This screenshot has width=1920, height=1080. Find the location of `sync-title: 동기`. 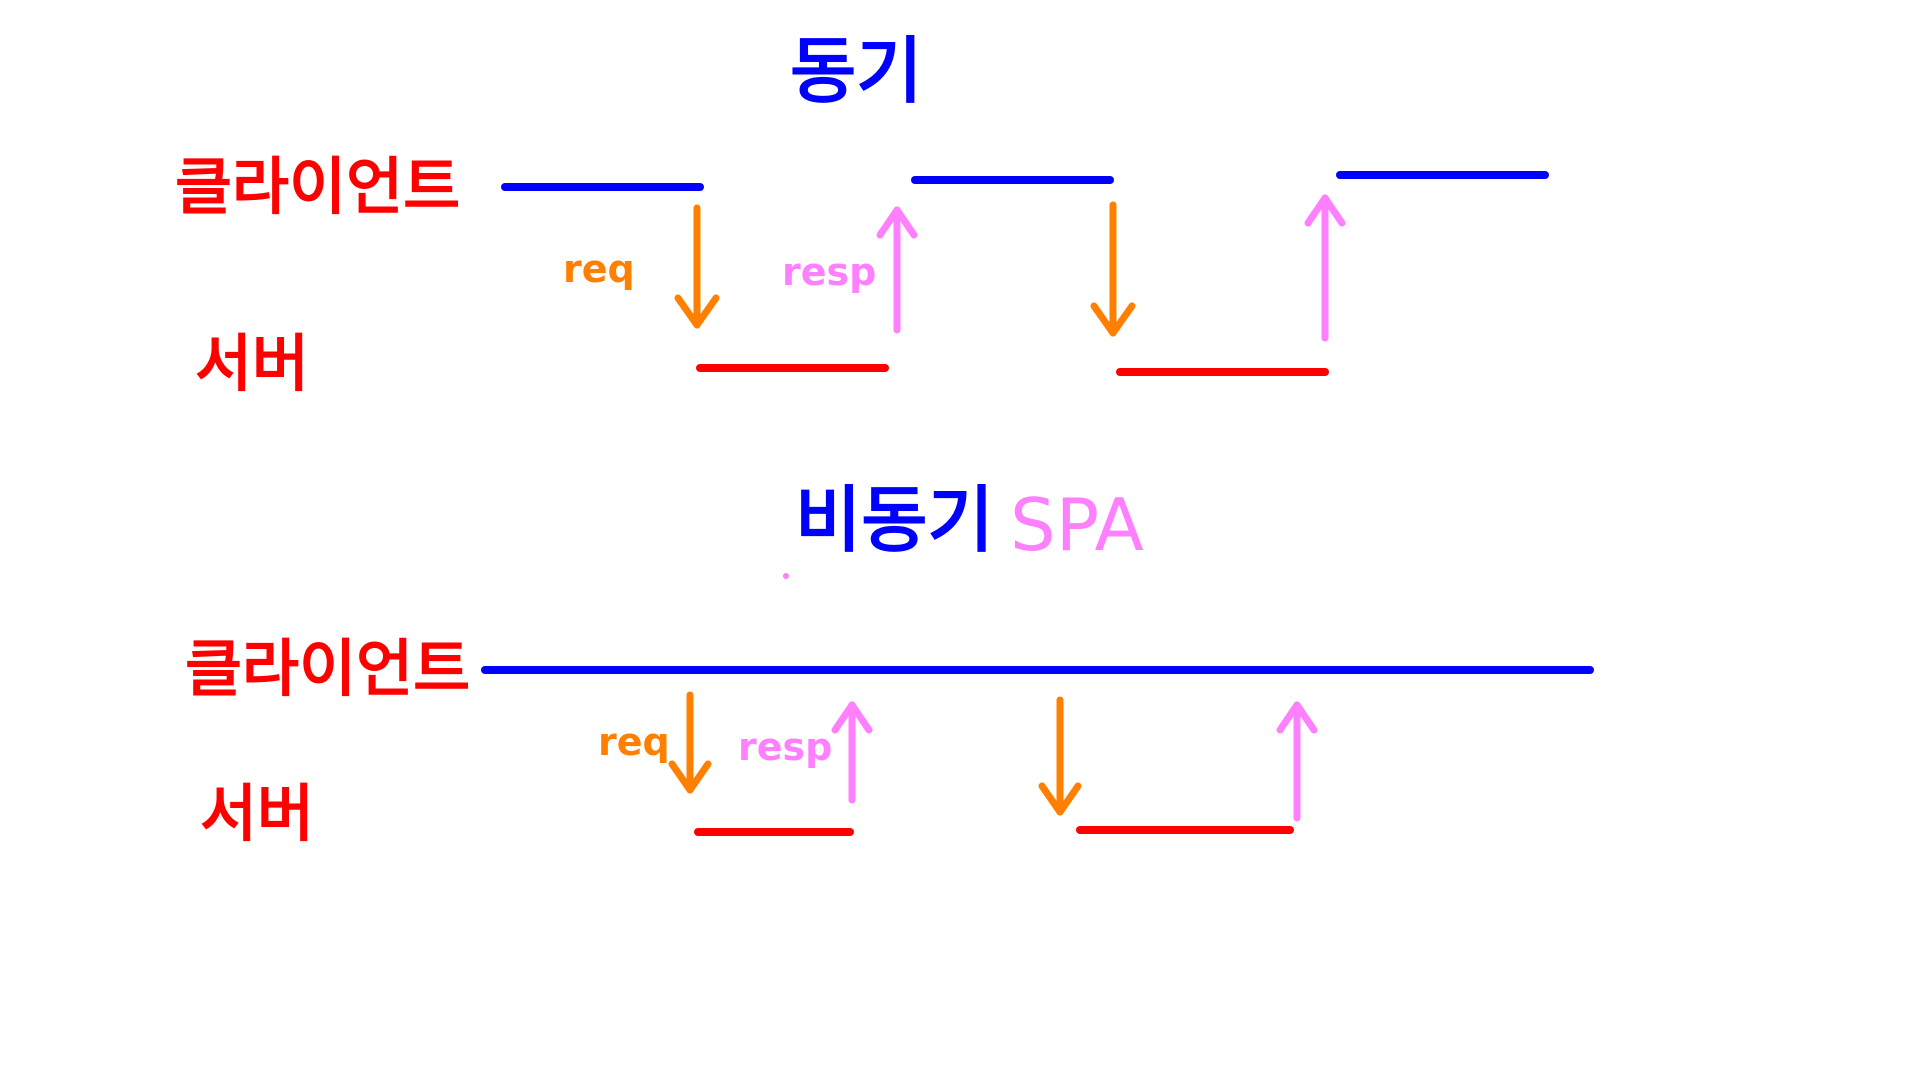

sync-title: 동기 is located at coordinates (856, 71).